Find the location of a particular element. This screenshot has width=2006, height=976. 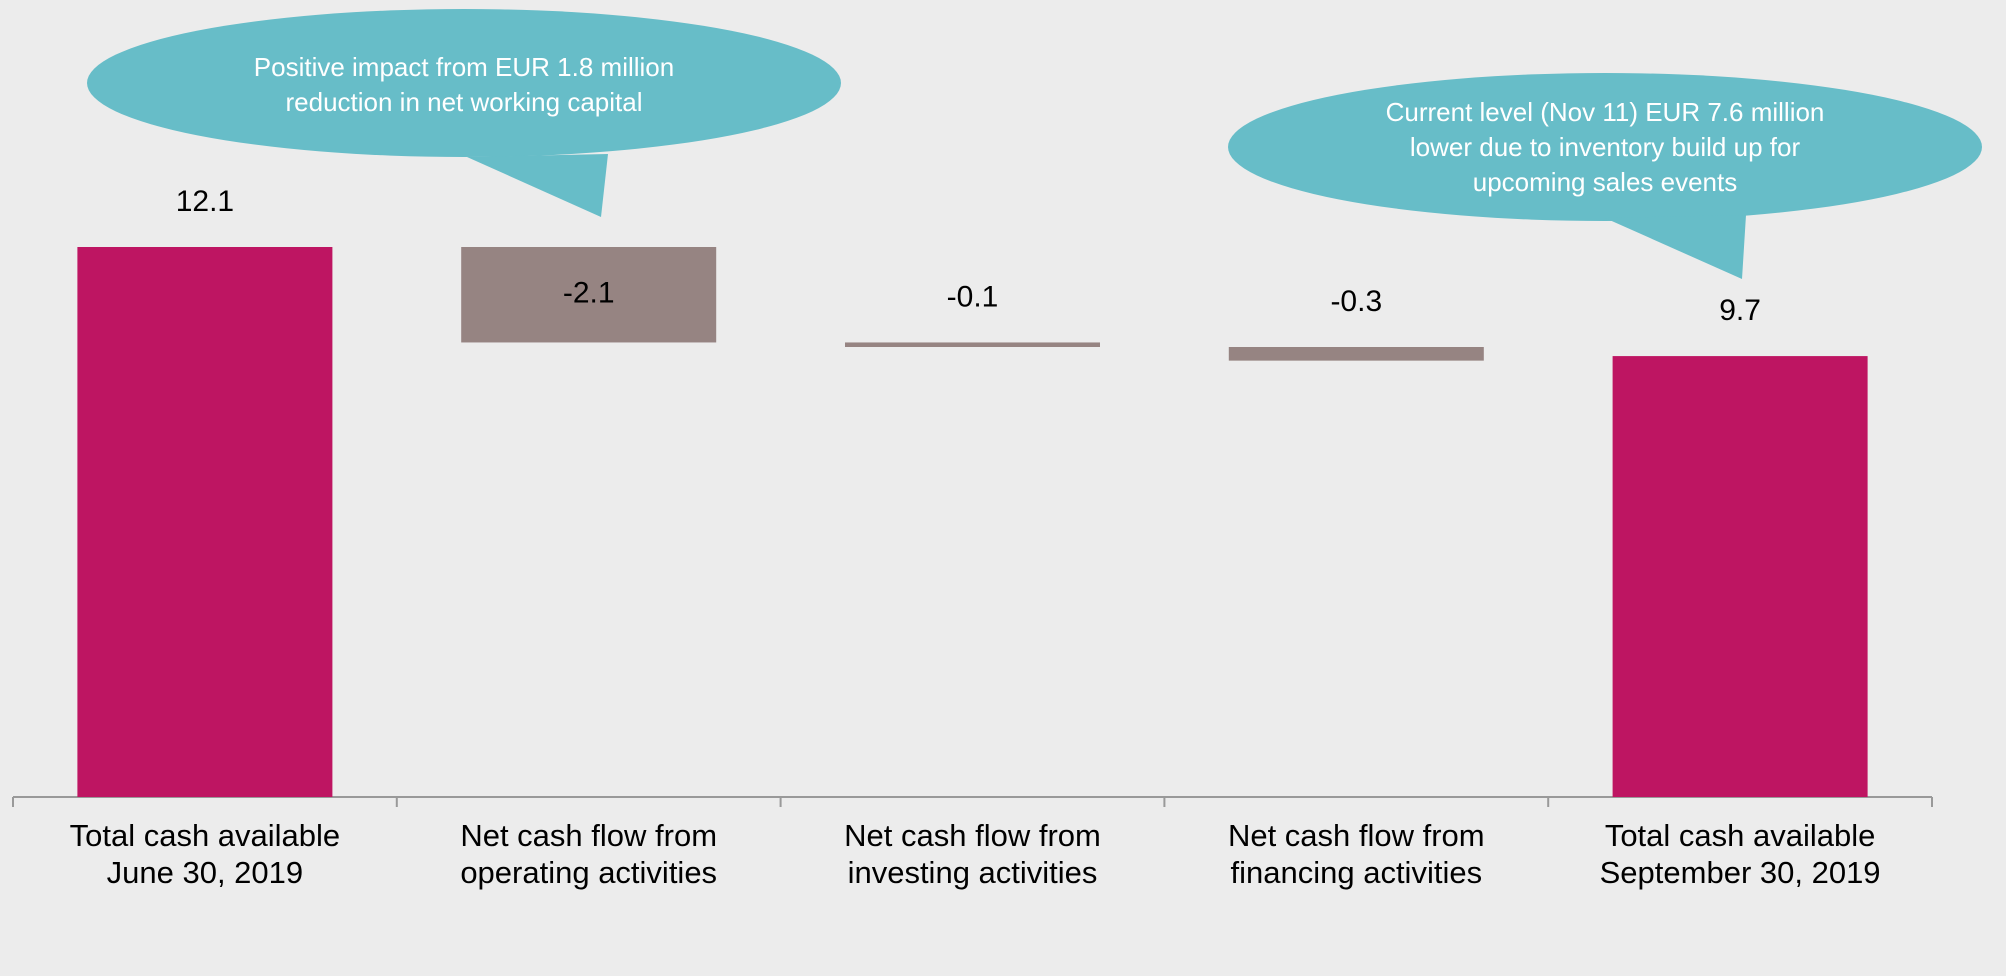

x-tick-label: Total cash available June 30, 2019 is located at coordinates (205, 854).